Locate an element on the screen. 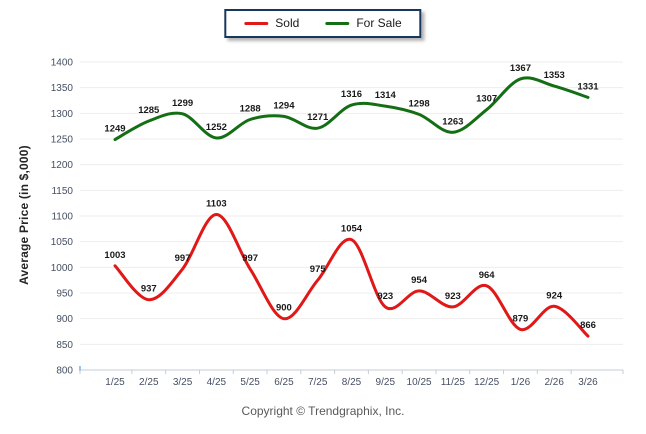  svg-text: 9/25 is located at coordinates (386, 382).